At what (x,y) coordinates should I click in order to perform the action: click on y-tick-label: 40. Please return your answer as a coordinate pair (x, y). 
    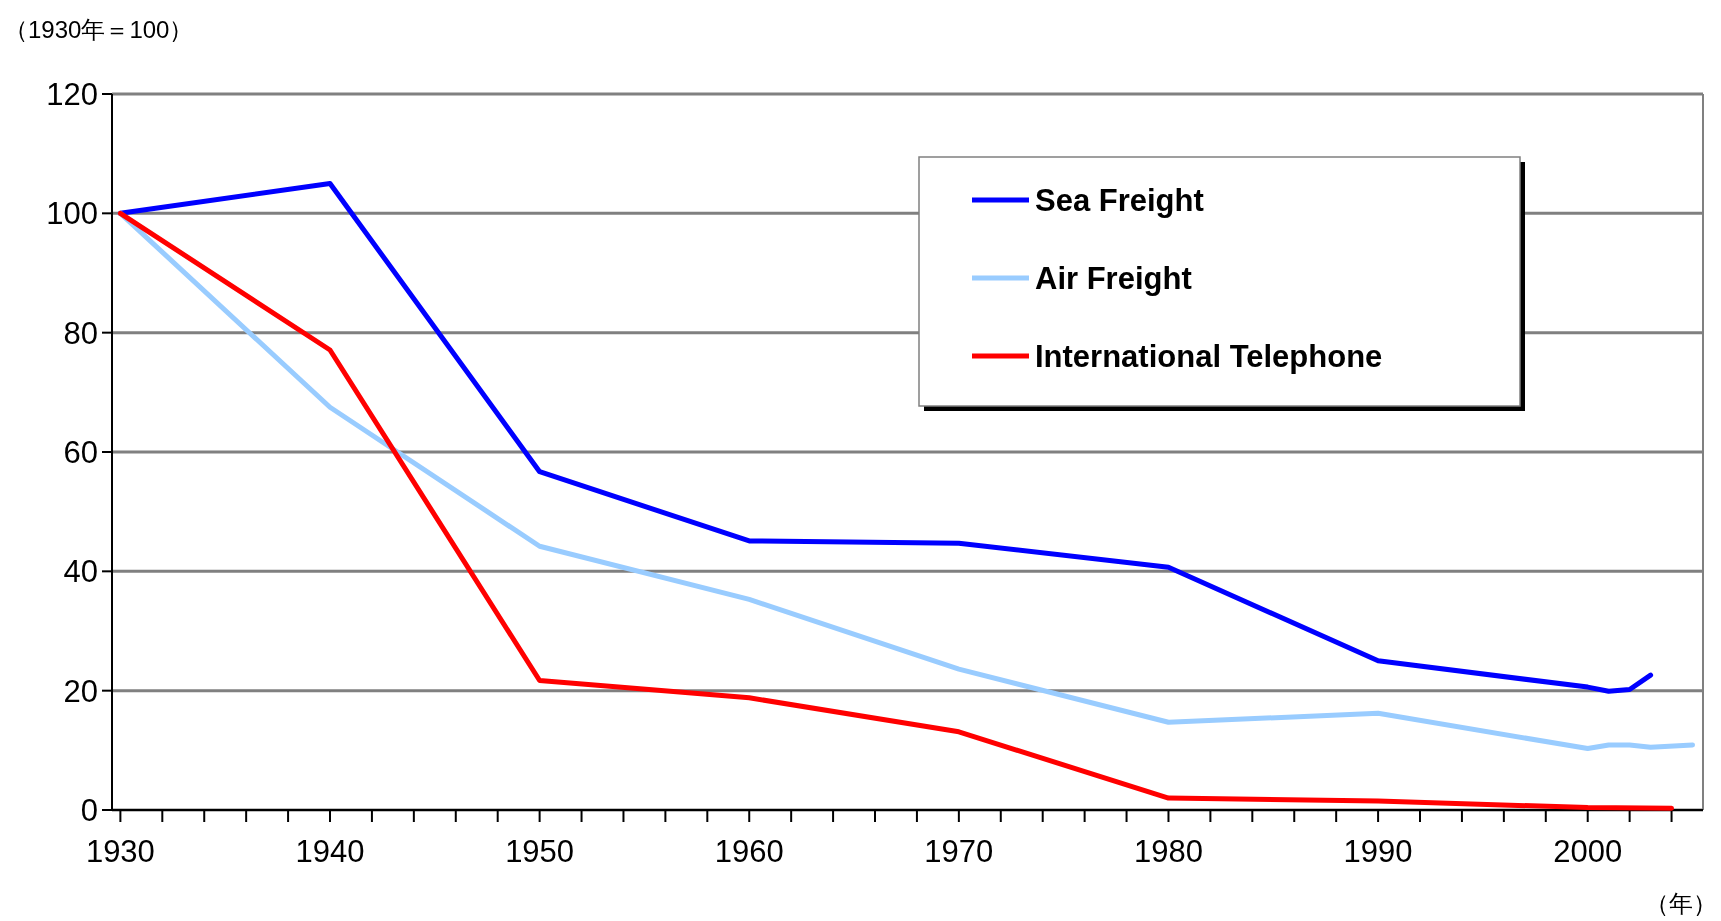
    Looking at the image, I should click on (80, 572).